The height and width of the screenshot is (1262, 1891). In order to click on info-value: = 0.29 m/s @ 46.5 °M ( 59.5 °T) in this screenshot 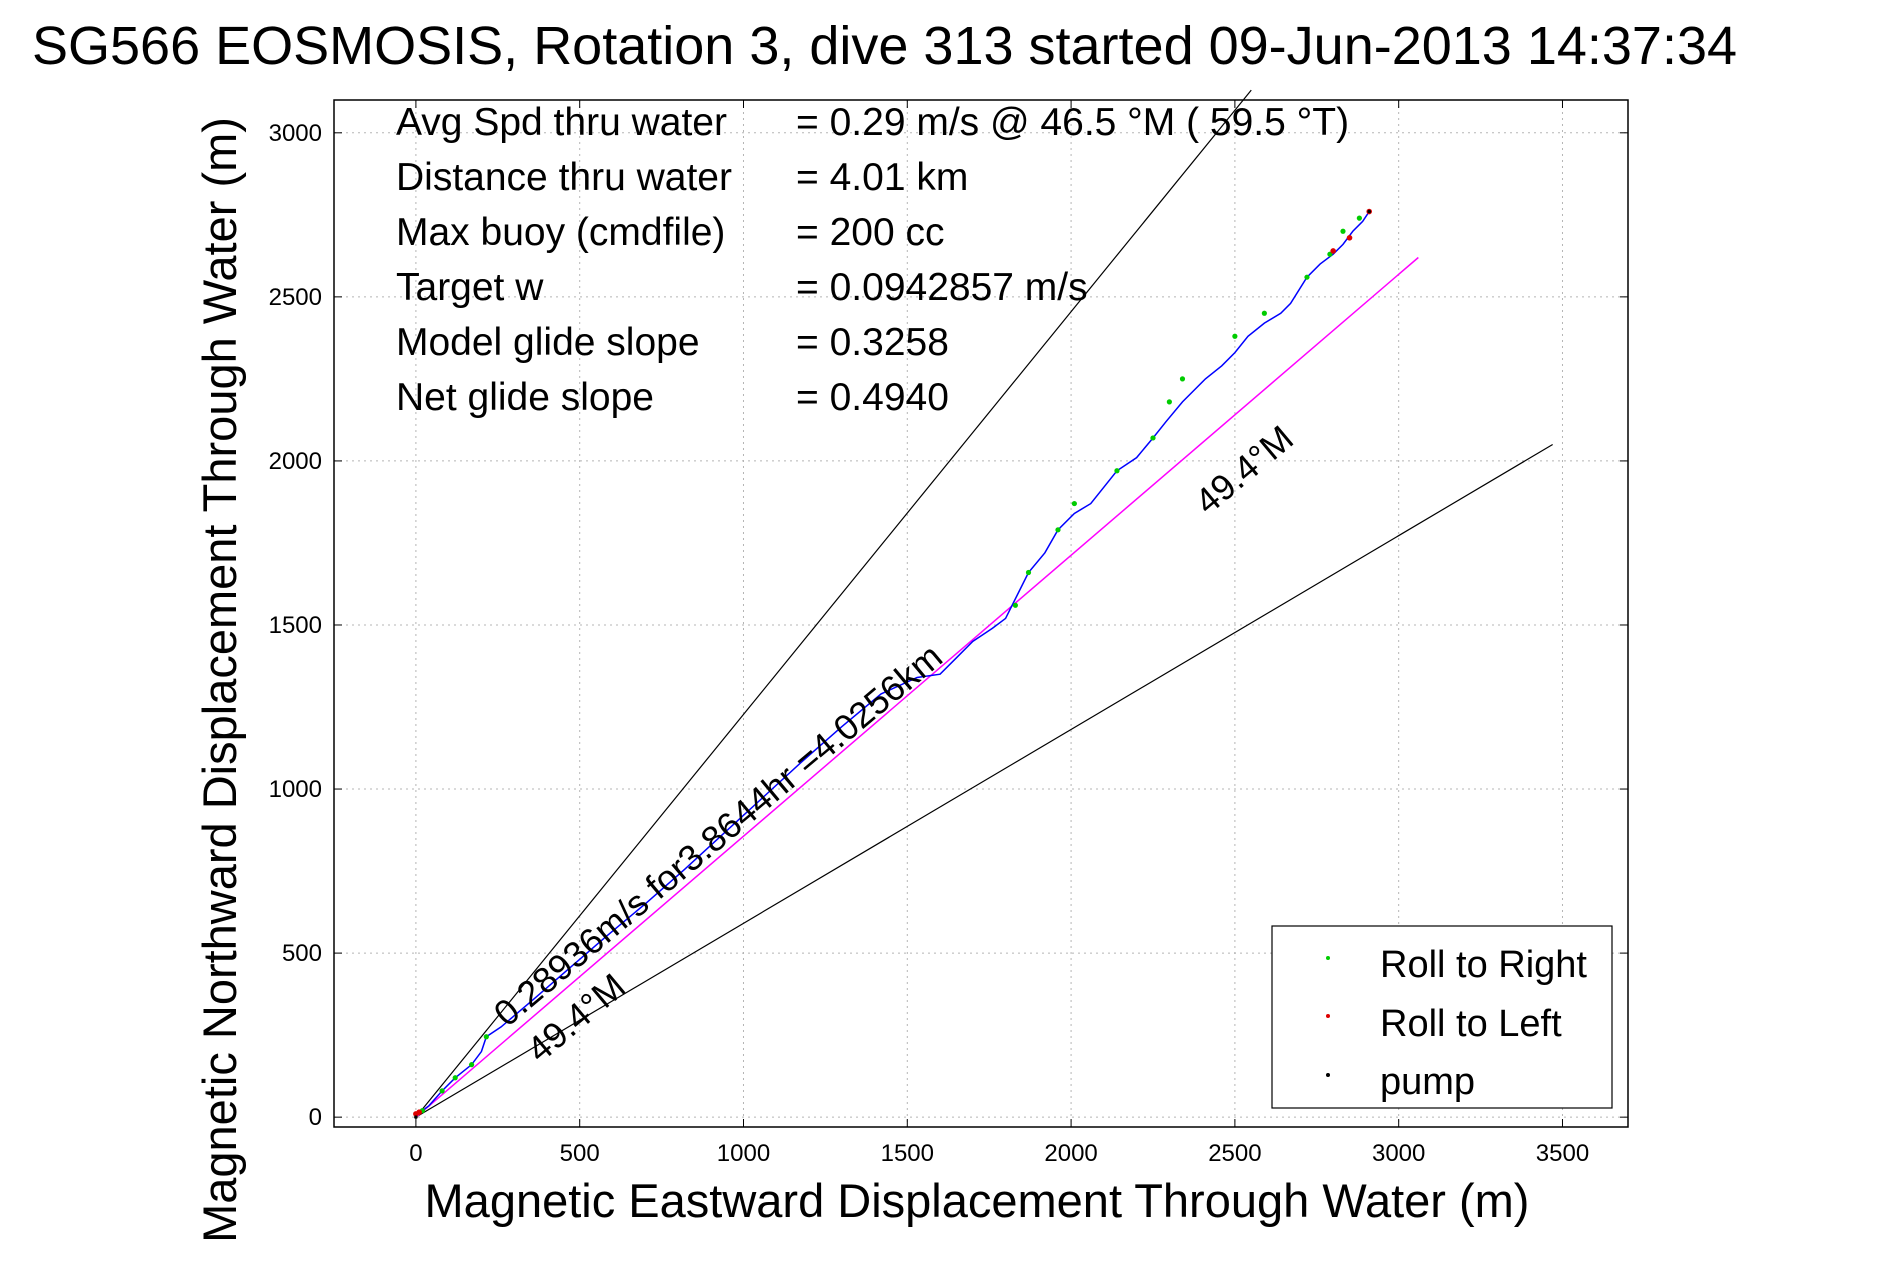, I will do `click(1072, 122)`.